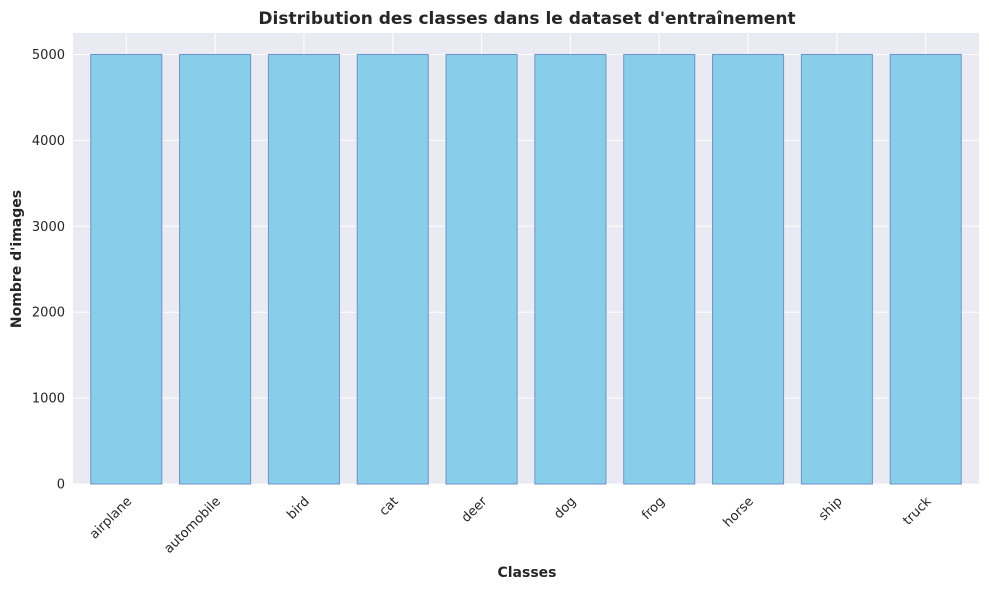 The height and width of the screenshot is (590, 989). What do you see at coordinates (298, 508) in the screenshot?
I see `x-tick-label: bird` at bounding box center [298, 508].